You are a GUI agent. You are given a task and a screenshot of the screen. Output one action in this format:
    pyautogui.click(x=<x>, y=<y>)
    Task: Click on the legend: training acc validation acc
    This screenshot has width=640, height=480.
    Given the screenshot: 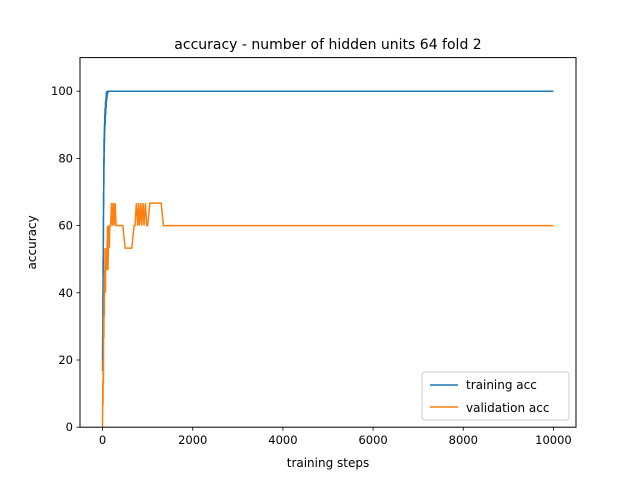 What is the action you would take?
    pyautogui.click(x=495, y=396)
    